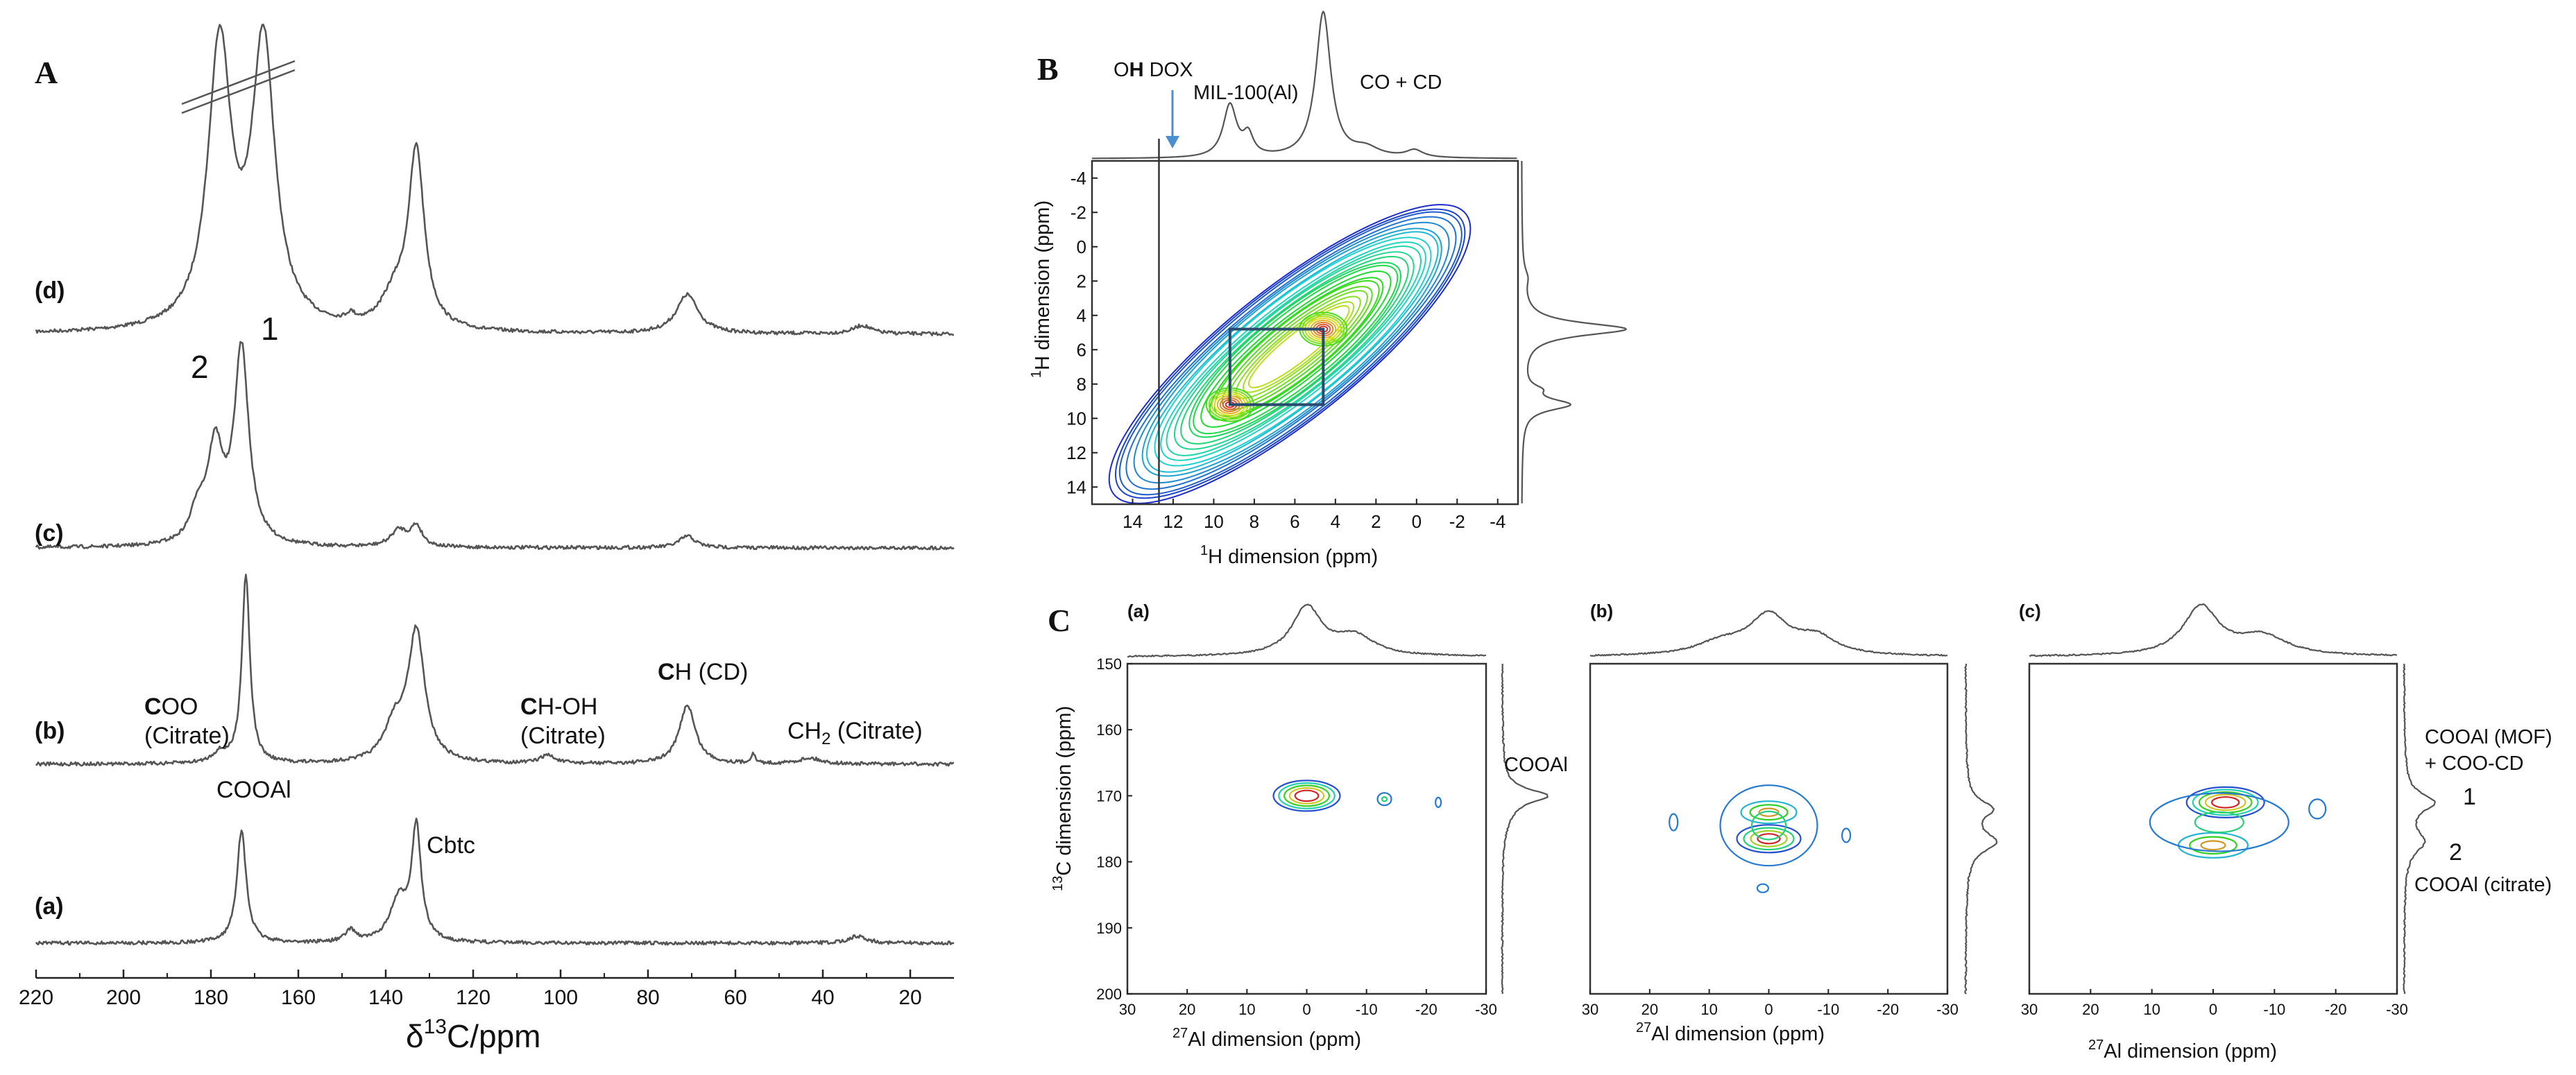 This screenshot has width=2576, height=1075. I want to click on panel-a-tick-label: 60, so click(735, 997).